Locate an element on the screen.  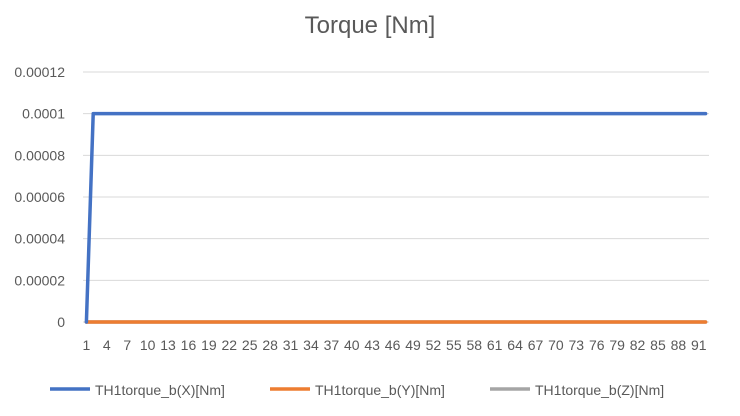
x-tick-label: 16 is located at coordinates (189, 345).